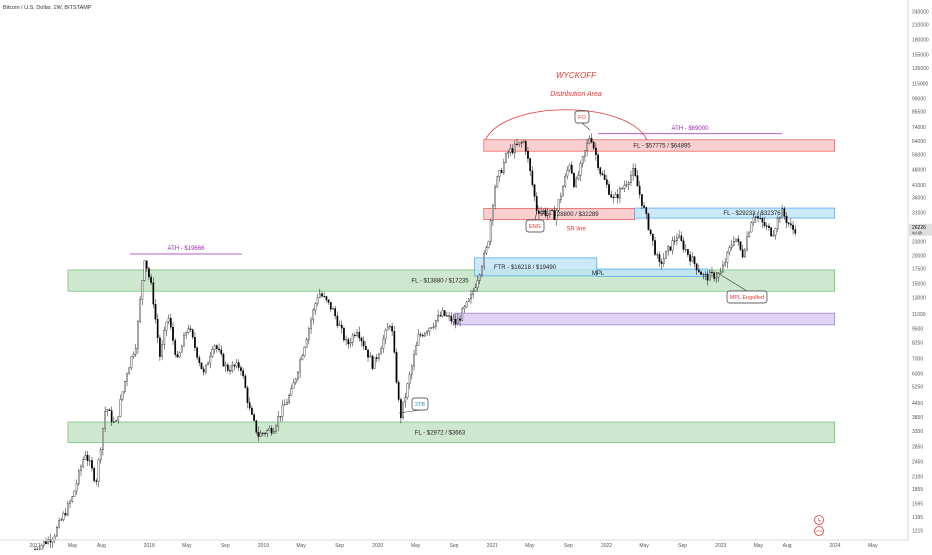 The width and height of the screenshot is (932, 555). I want to click on time-tick-label: Sep, so click(225, 546).